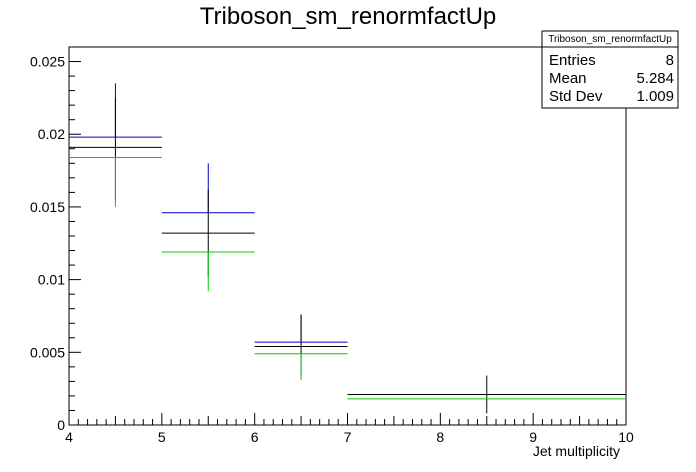 The image size is (696, 472). I want to click on stats-box-frame, so click(610, 69).